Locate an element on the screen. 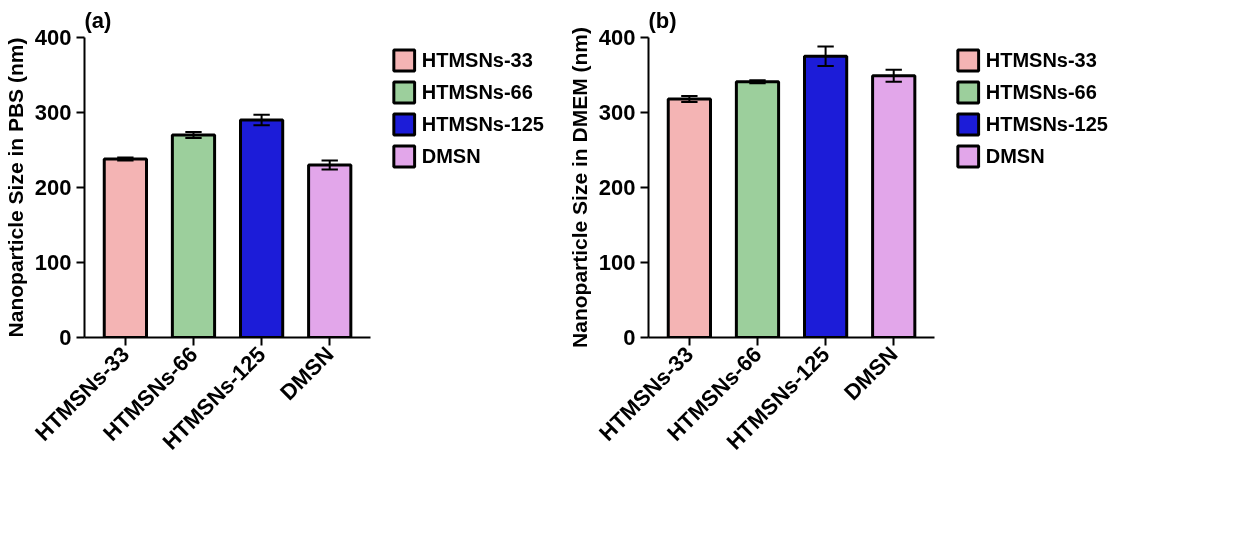 This screenshot has width=1235, height=552. chart-title: (a) is located at coordinates (98, 20).